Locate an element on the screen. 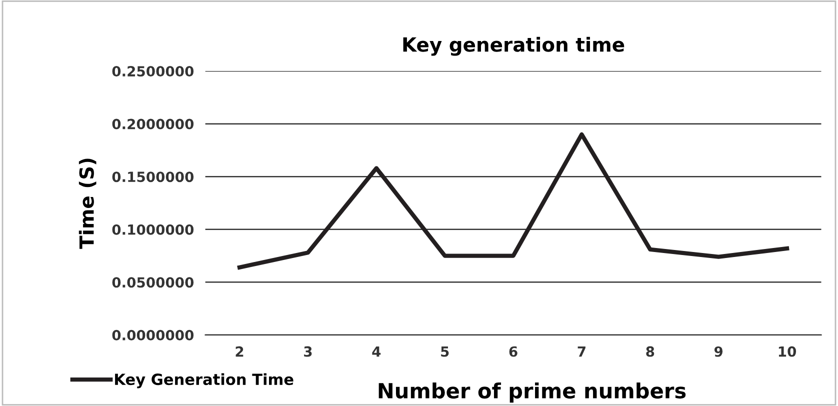  chart-title: Key generation time is located at coordinates (513, 46).